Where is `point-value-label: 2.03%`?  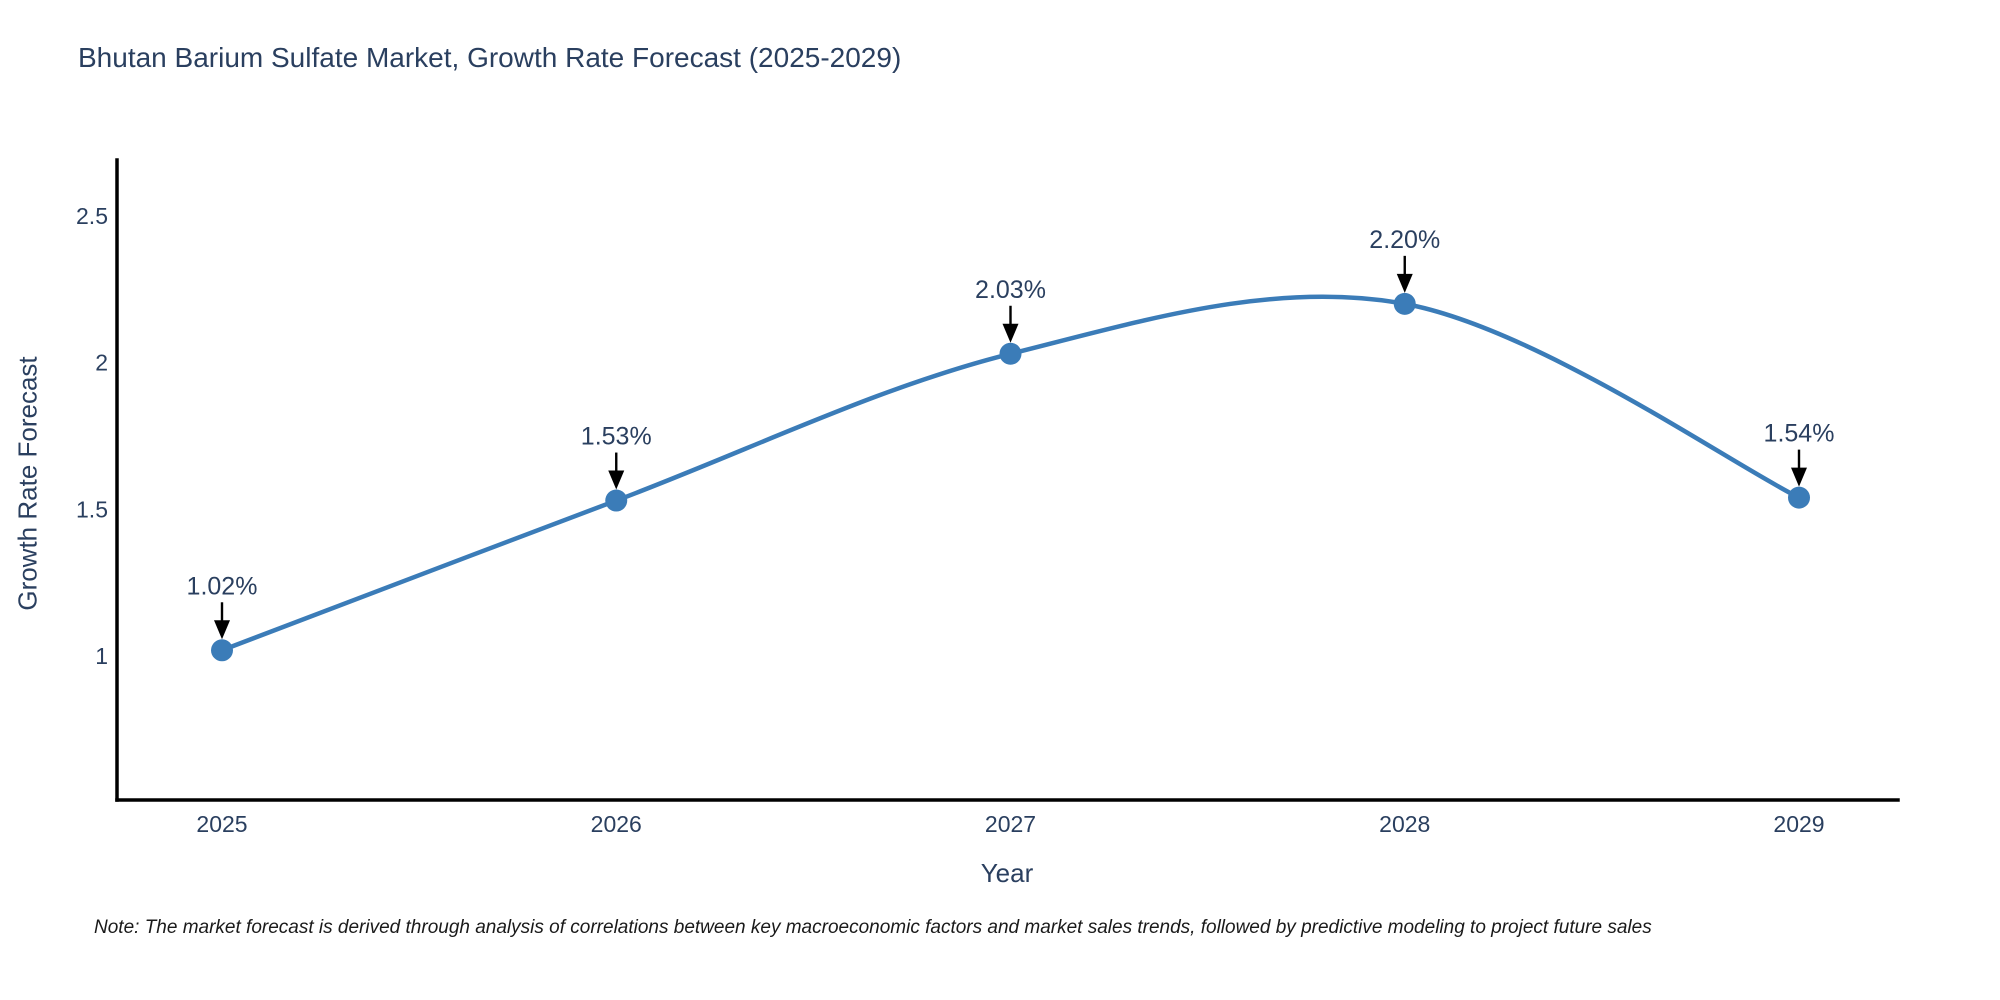 point-value-label: 2.03% is located at coordinates (1010, 290).